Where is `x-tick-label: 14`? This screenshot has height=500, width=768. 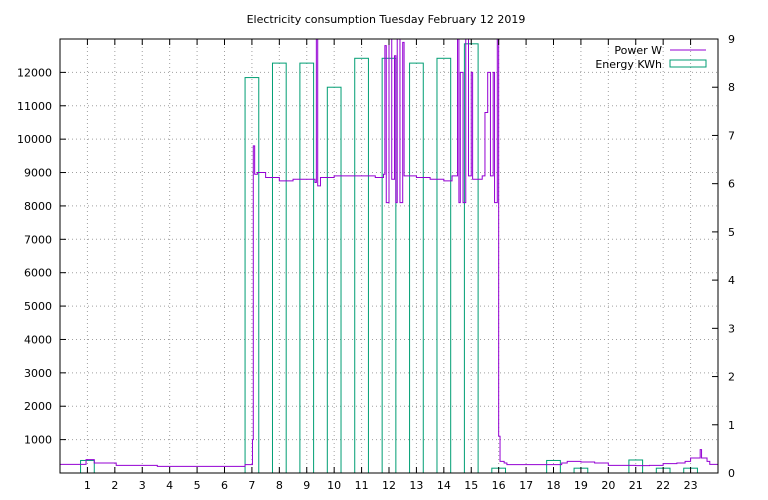 x-tick-label: 14 is located at coordinates (444, 485).